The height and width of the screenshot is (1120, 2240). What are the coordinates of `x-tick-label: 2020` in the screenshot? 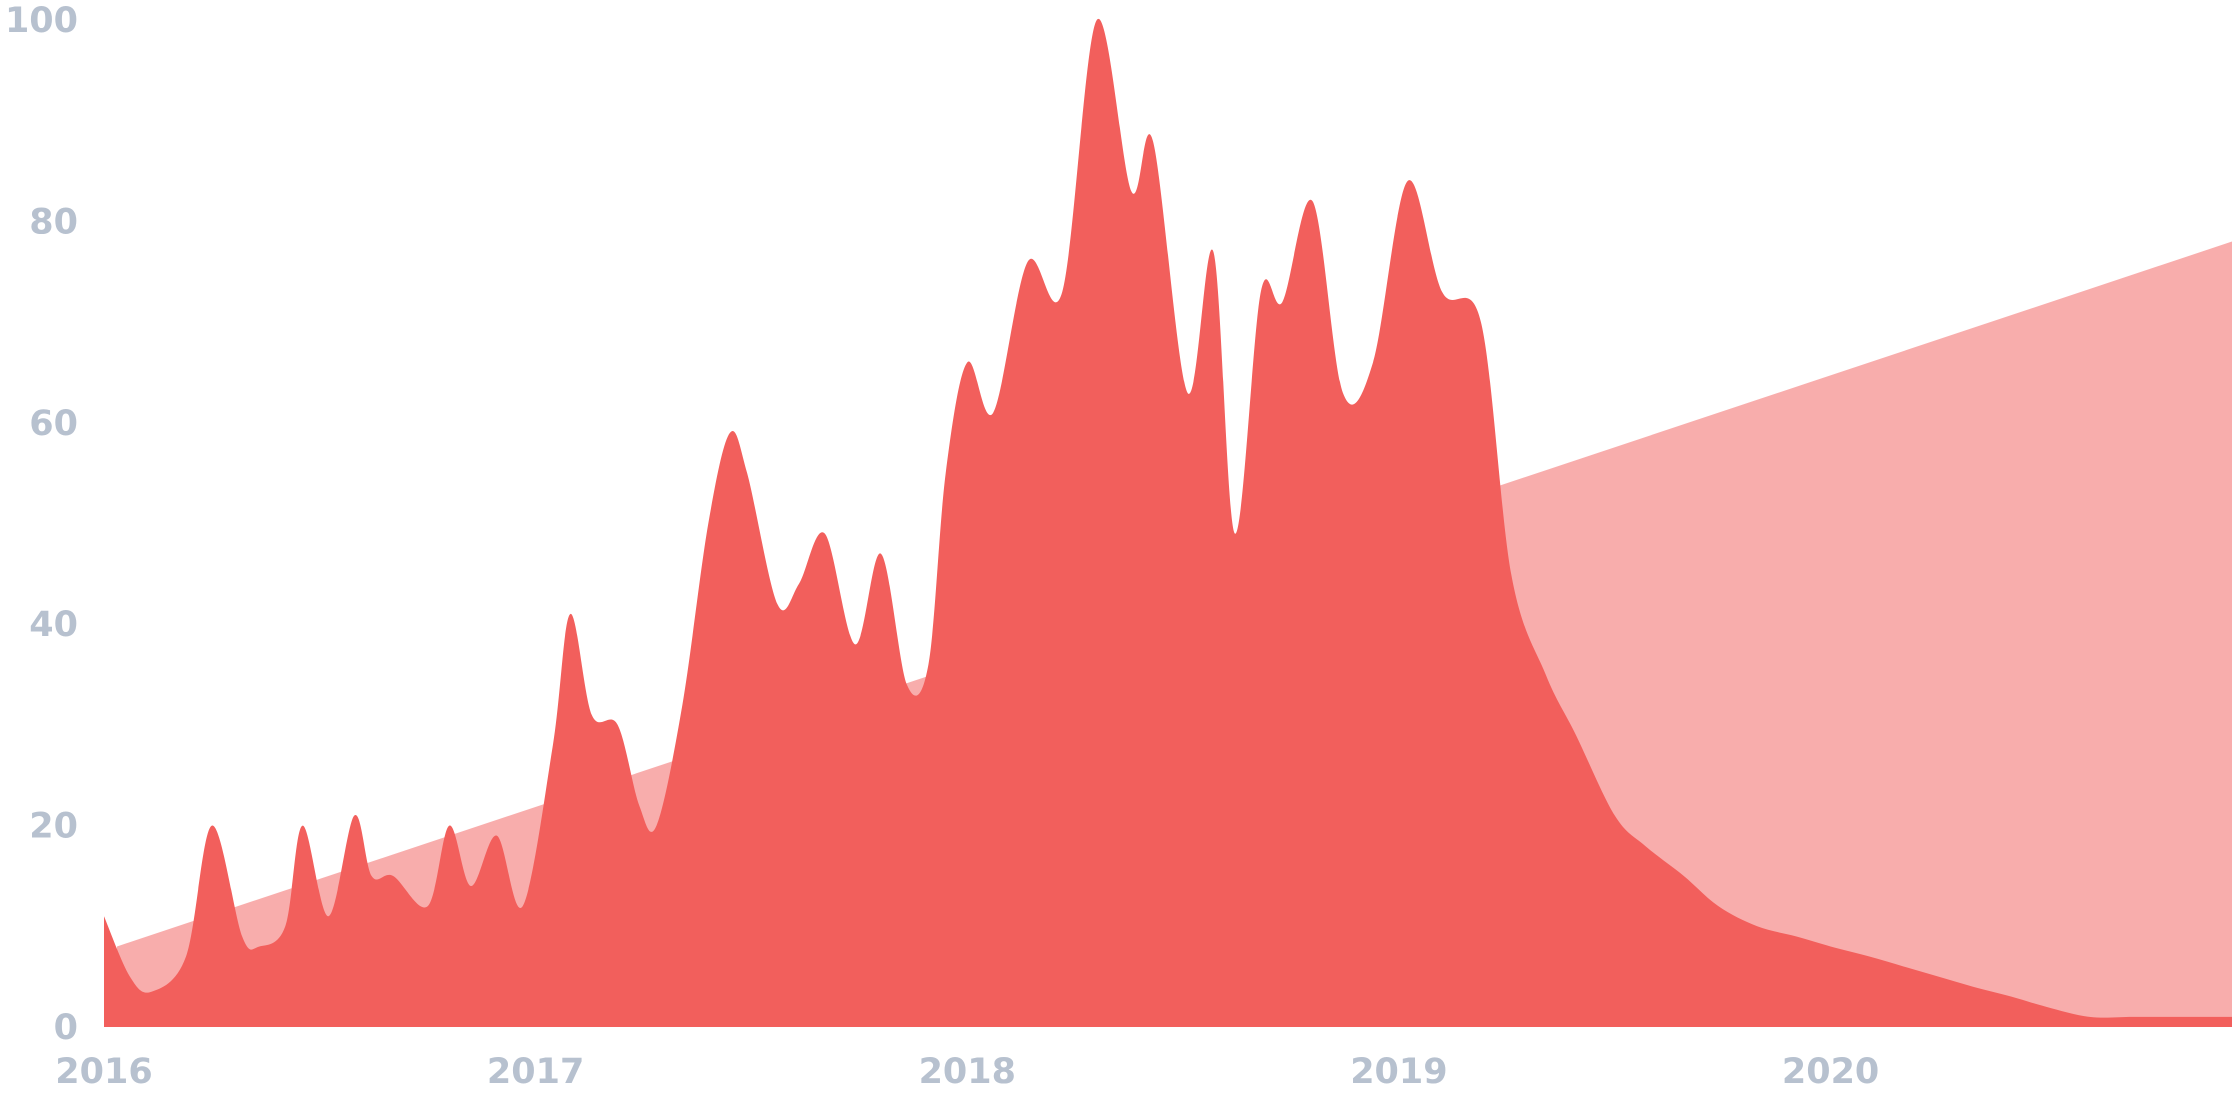 It's located at (1830, 1072).